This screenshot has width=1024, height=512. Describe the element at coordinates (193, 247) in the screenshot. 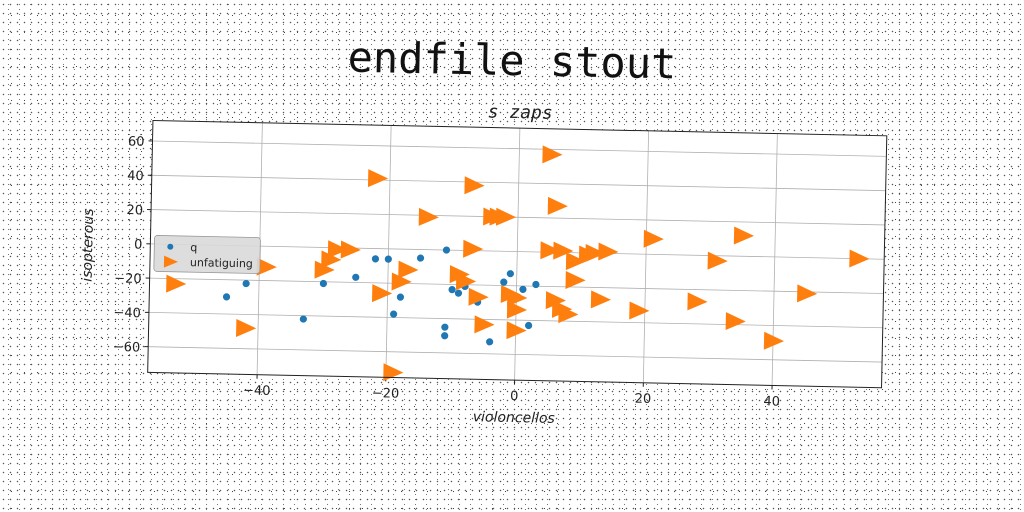

I see `legend-label-q: q` at that location.